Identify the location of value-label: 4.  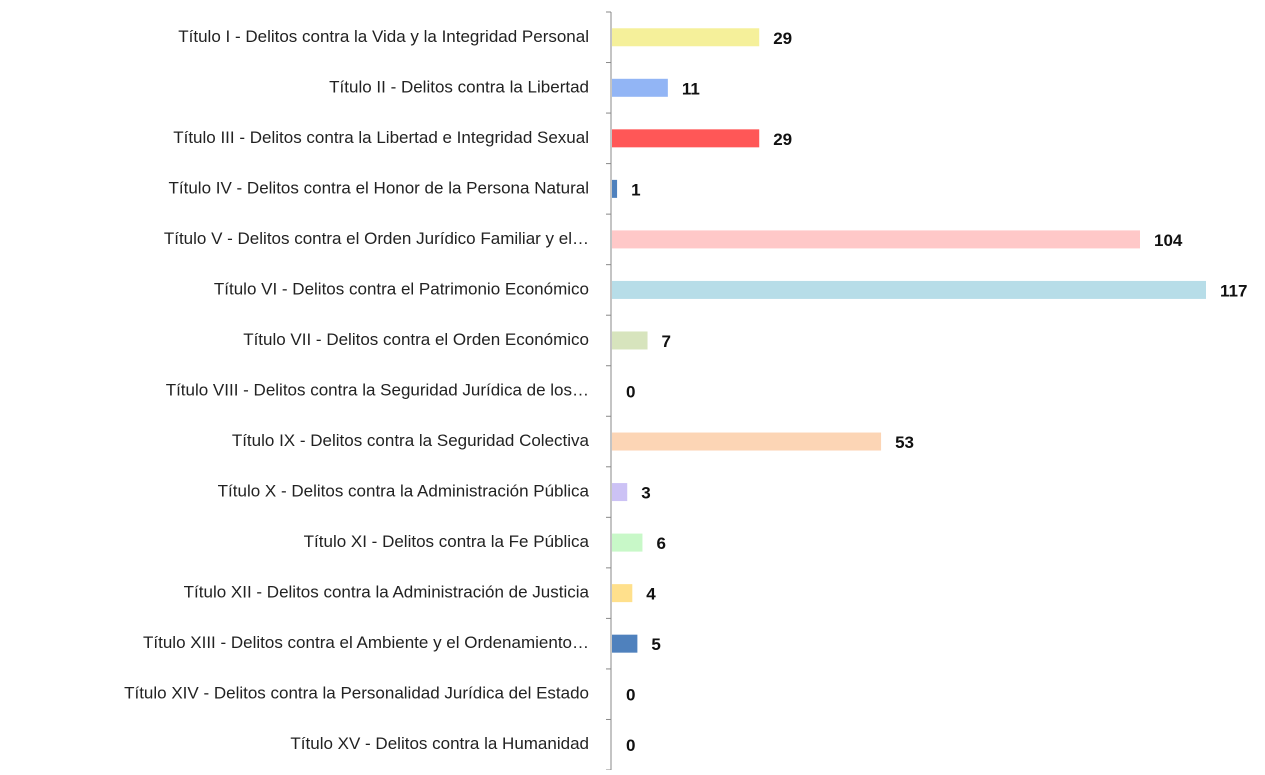
(651, 594).